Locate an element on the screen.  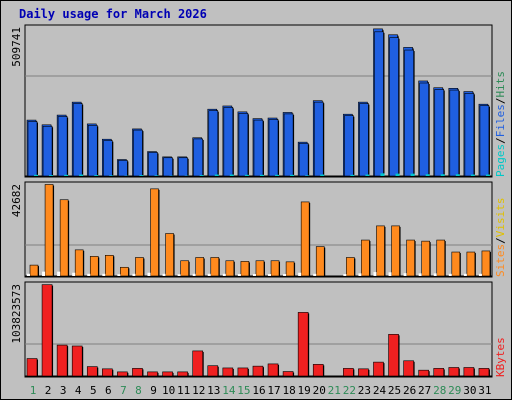
x-tick-label: 31 is located at coordinates (484, 390).